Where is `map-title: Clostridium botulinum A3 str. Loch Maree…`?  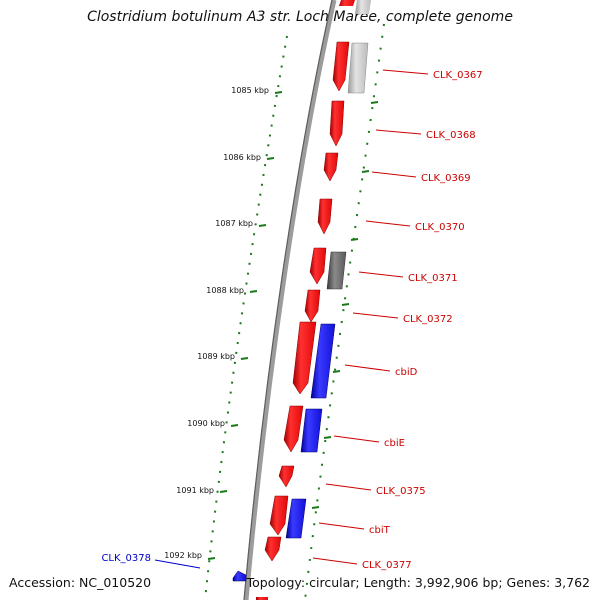 map-title: Clostridium botulinum A3 str. Loch Maree… is located at coordinates (300, 17).